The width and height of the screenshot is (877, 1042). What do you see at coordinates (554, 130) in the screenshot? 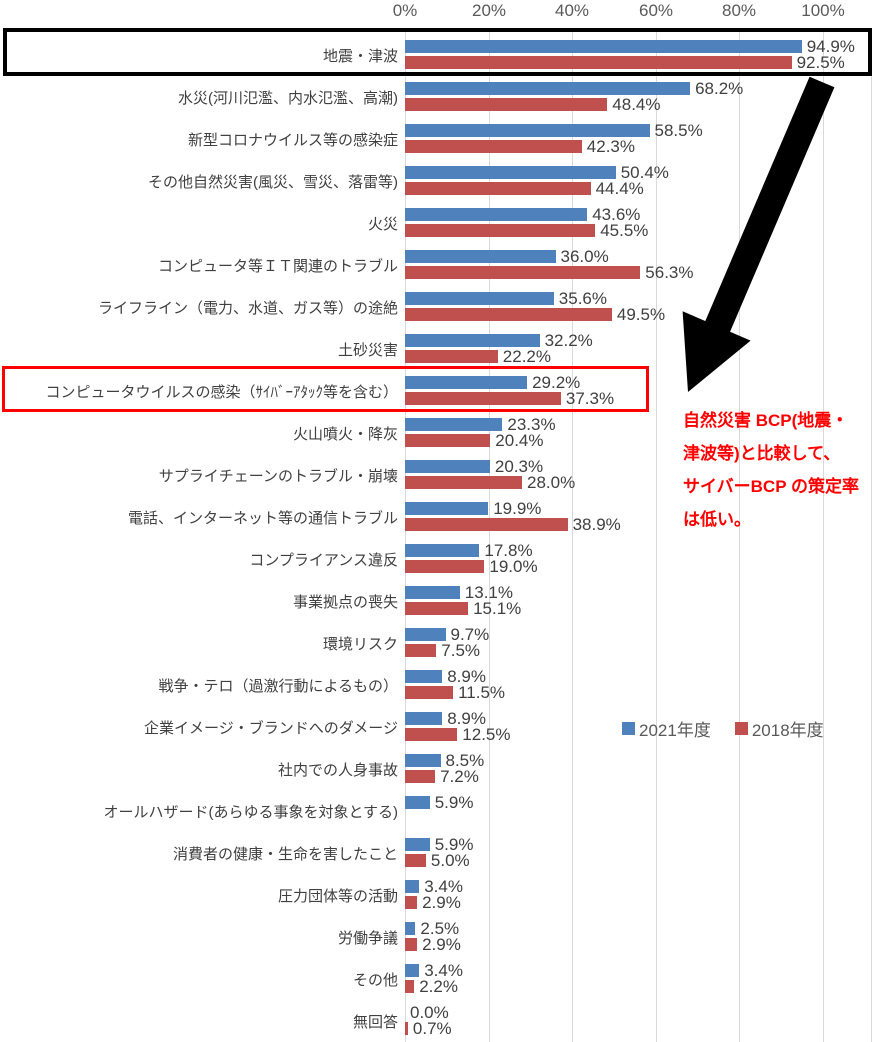
I see `bar-2021: 58.5%` at bounding box center [554, 130].